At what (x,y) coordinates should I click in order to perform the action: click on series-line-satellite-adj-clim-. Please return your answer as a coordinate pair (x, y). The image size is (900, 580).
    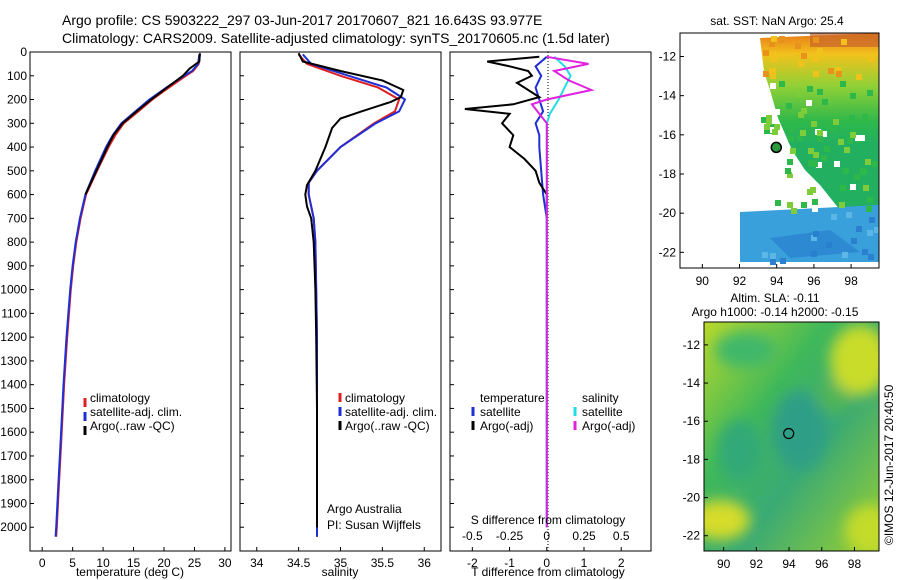
    Looking at the image, I should click on (127, 295).